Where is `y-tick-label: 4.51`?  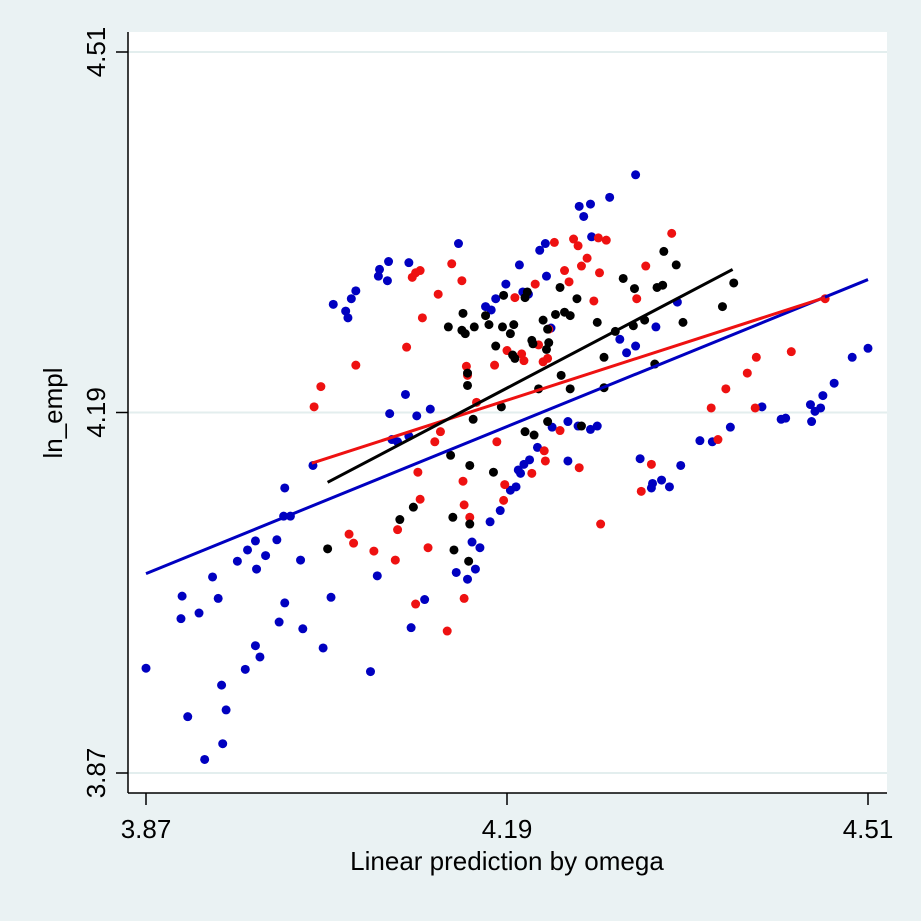 y-tick-label: 4.51 is located at coordinates (96, 52).